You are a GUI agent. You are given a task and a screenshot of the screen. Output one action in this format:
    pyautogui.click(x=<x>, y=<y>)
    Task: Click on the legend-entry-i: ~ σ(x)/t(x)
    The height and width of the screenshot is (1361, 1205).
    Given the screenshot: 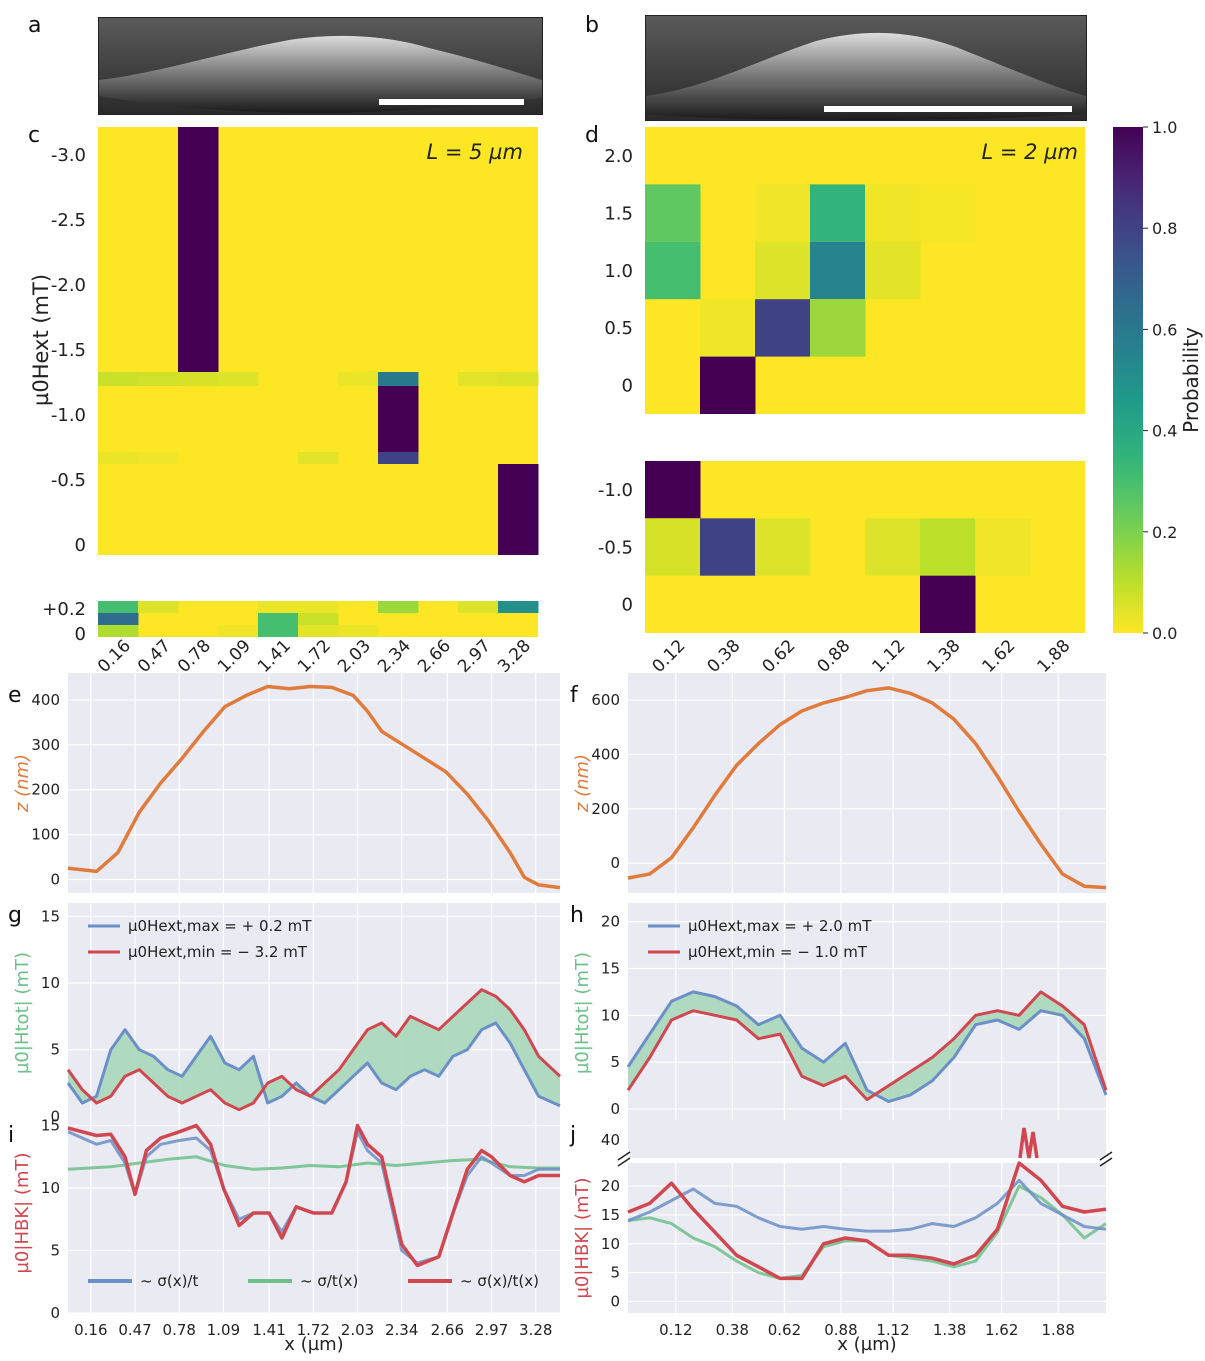 What is the action you would take?
    pyautogui.click(x=499, y=1281)
    